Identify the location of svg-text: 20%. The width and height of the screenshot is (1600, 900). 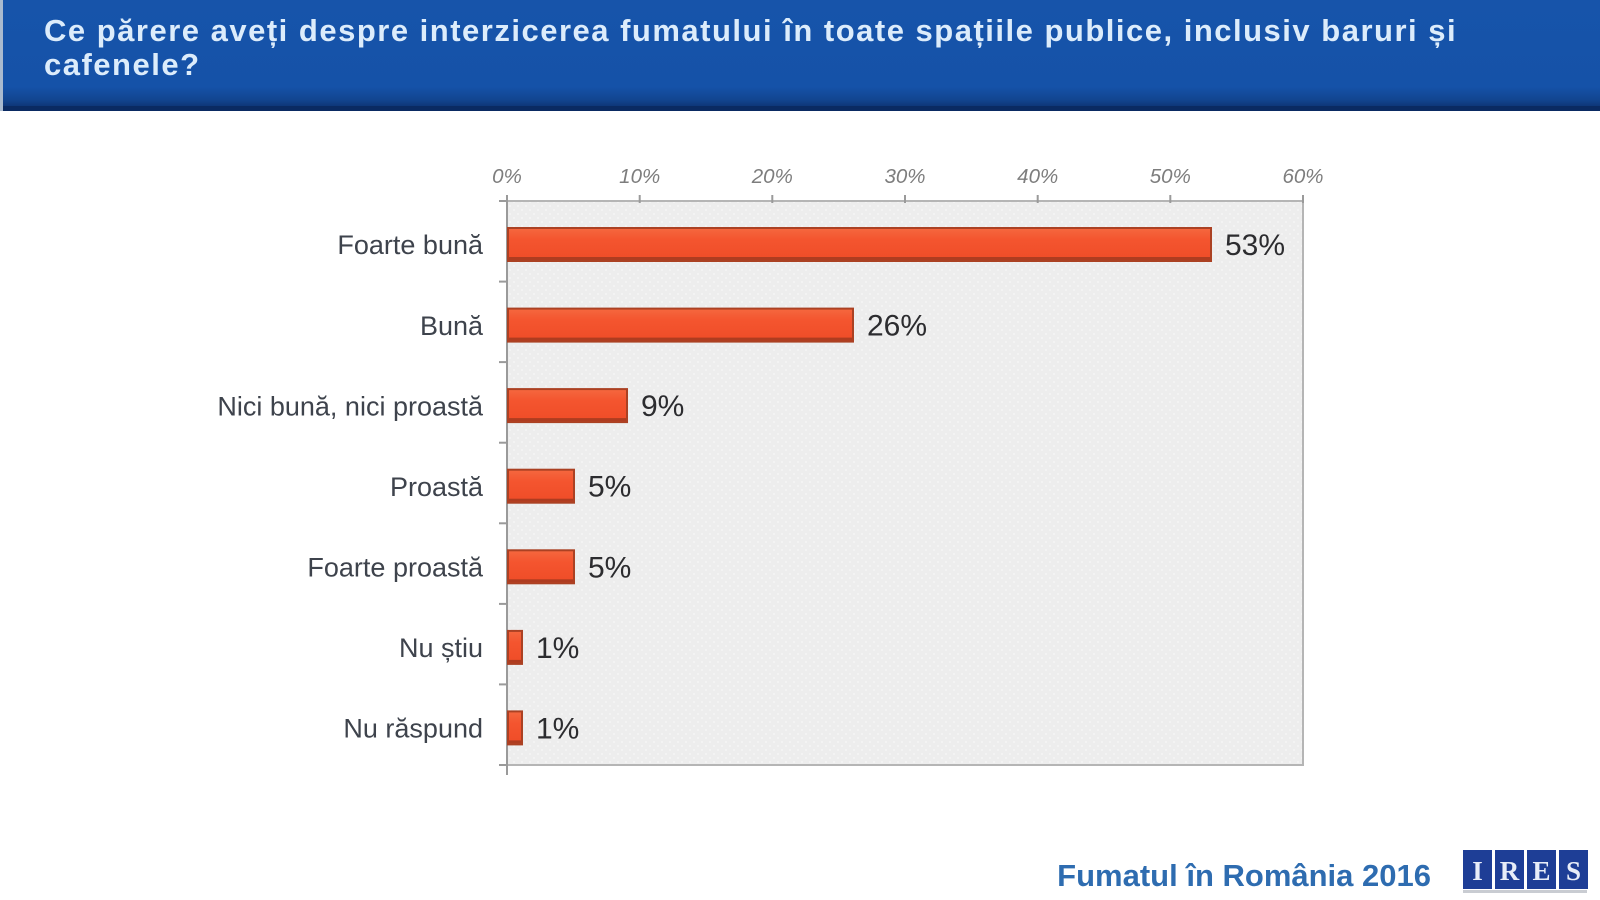
(772, 176).